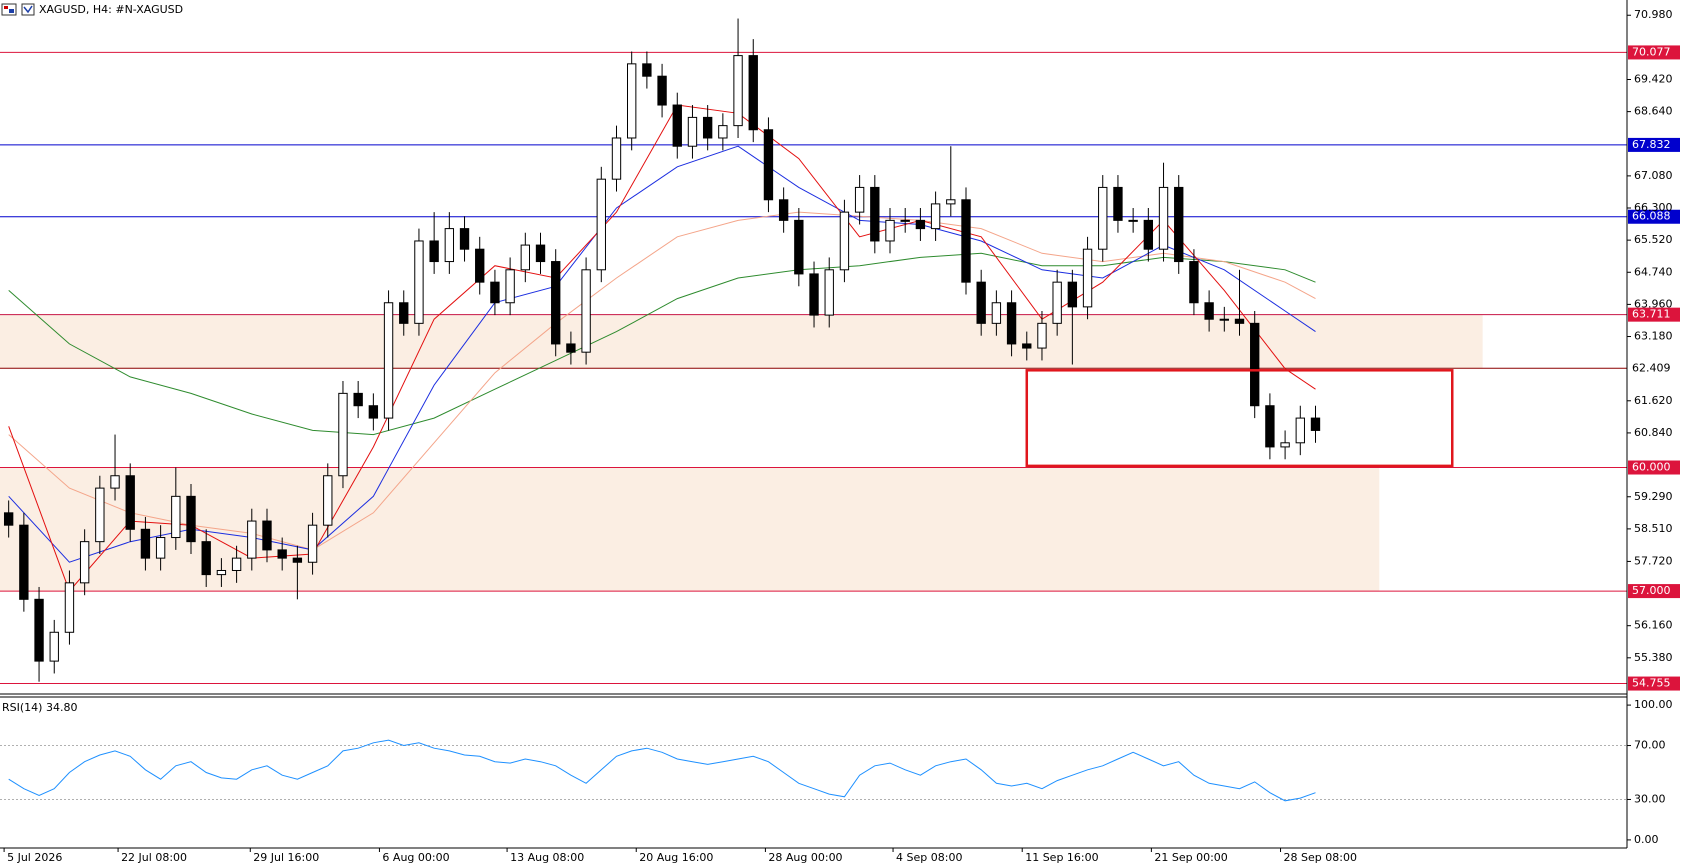  What do you see at coordinates (1653, 239) in the screenshot?
I see `y-tick-label: 65.520` at bounding box center [1653, 239].